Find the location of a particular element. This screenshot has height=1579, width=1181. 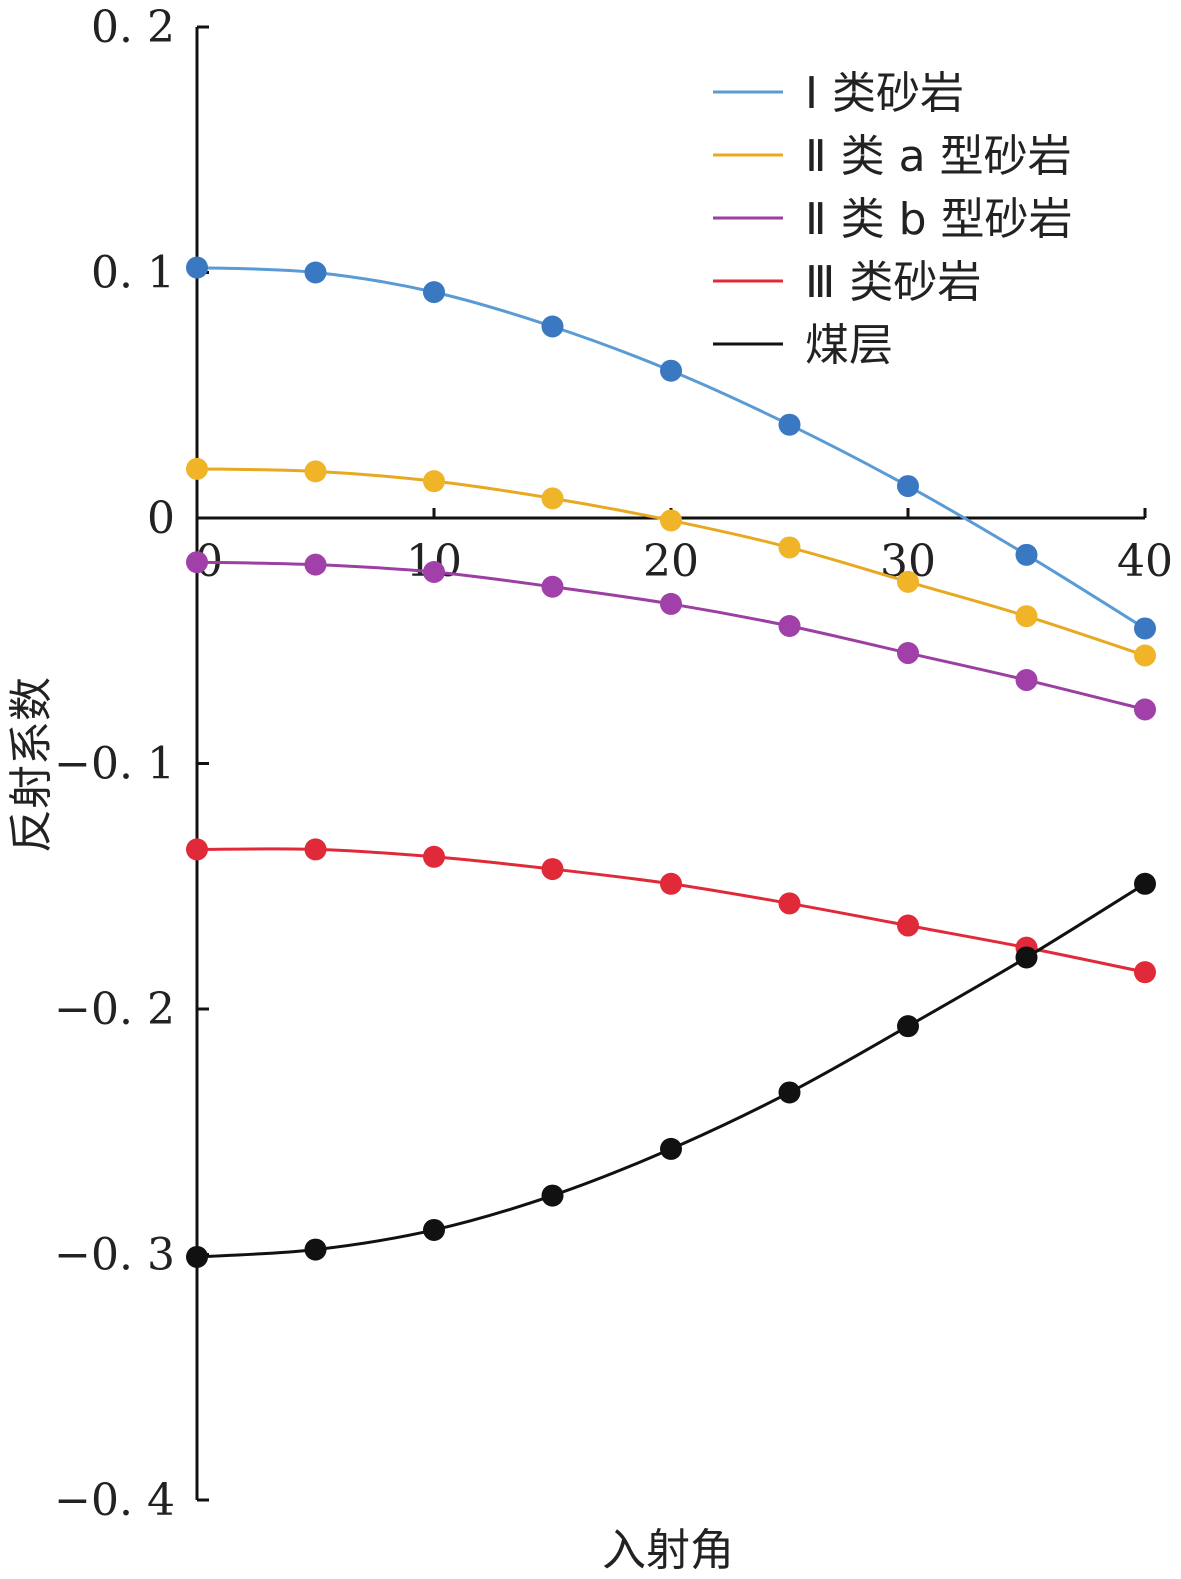

y-tick-label: −0. 1 is located at coordinates (114, 764).